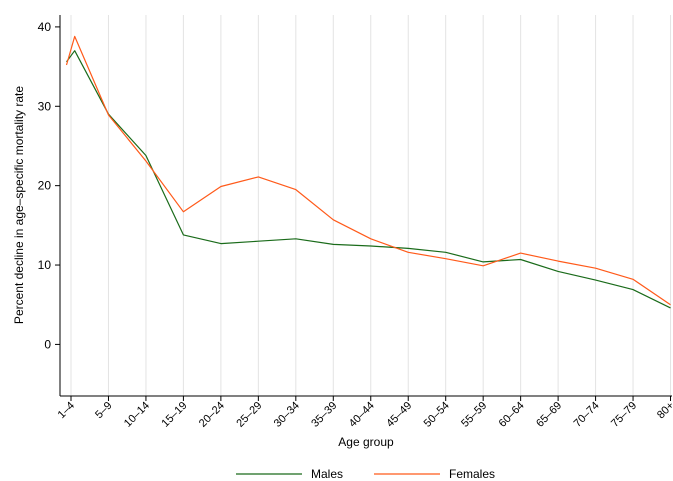 This screenshot has height=481, width=673. What do you see at coordinates (664, 411) in the screenshot?
I see `x-tick-label: 80+` at bounding box center [664, 411].